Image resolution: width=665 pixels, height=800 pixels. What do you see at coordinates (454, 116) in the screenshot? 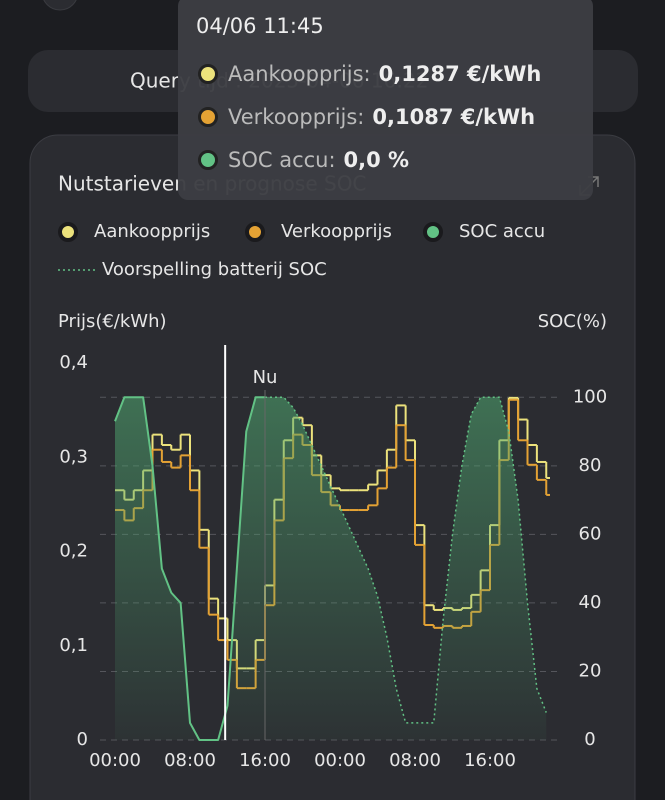
I see `tooltip-value: 0,1087 €/kWh` at bounding box center [454, 116].